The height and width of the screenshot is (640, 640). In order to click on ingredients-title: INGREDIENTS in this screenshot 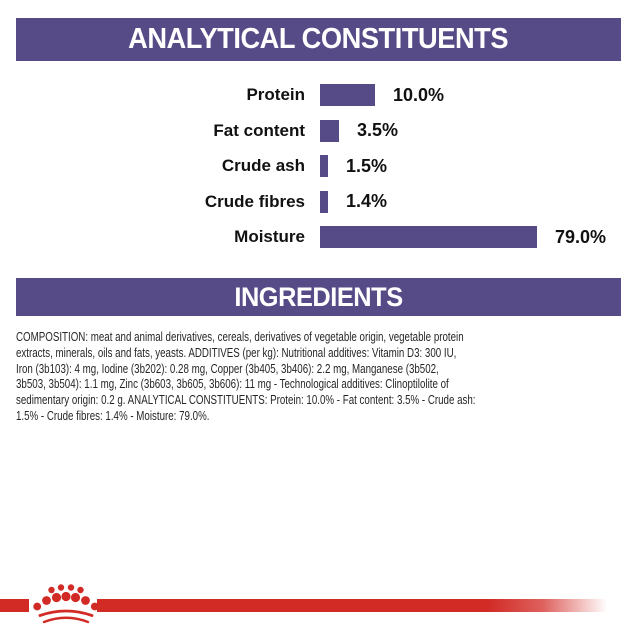, I will do `click(318, 296)`.